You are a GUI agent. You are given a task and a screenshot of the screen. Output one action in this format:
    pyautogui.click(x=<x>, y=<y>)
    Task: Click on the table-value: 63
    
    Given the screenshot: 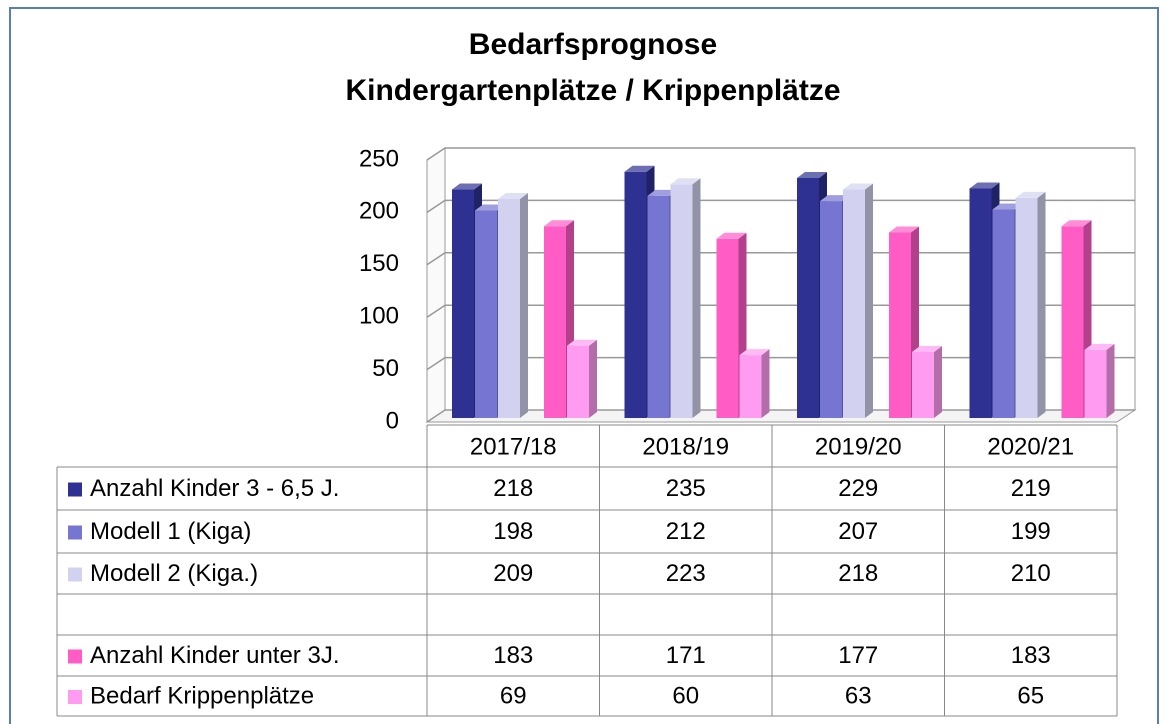 What is the action you would take?
    pyautogui.click(x=858, y=695)
    